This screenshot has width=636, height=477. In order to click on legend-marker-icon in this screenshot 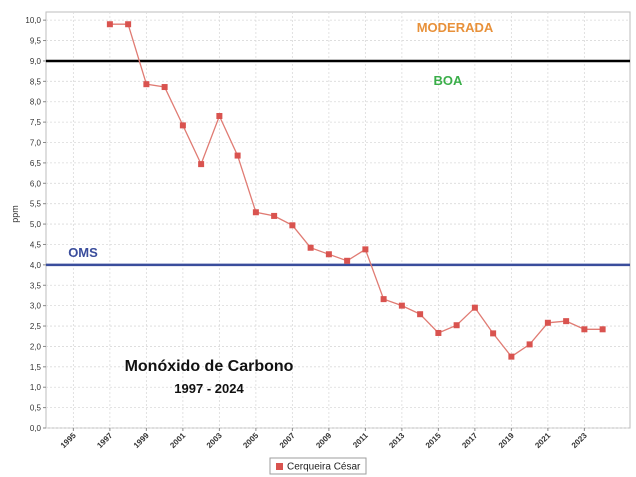, I will do `click(279, 466)`.